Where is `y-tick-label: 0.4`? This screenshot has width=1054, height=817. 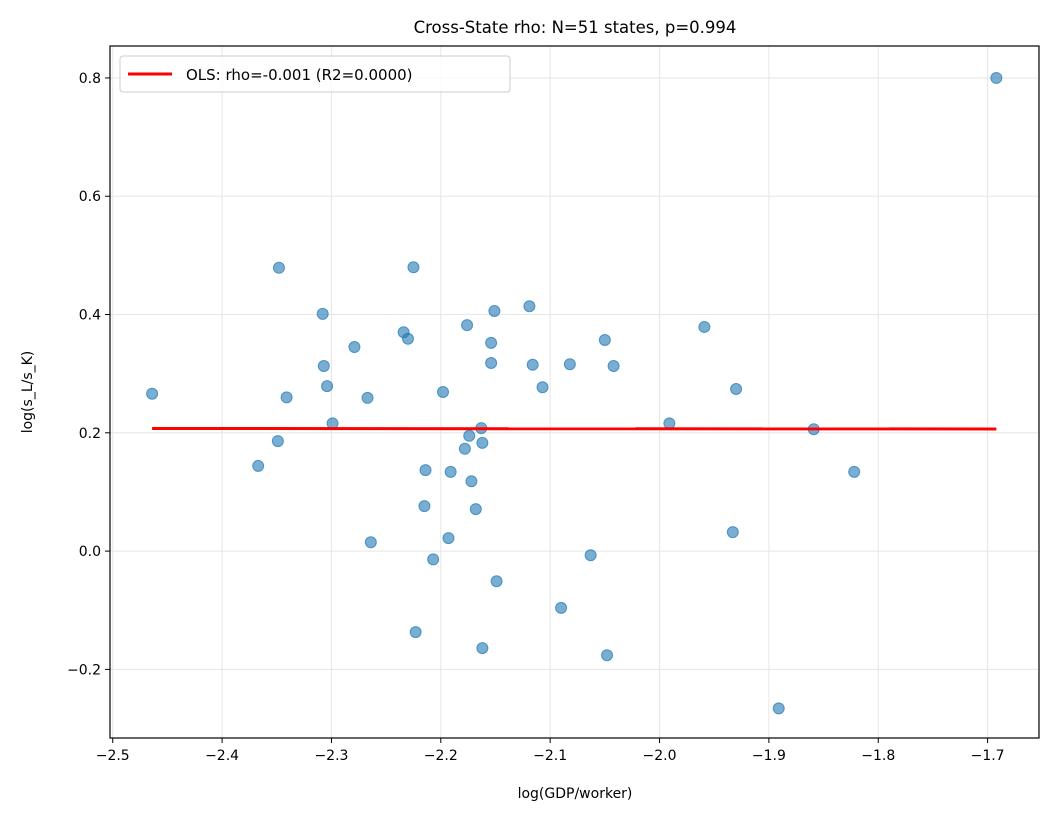
y-tick-label: 0.4 is located at coordinates (90, 316).